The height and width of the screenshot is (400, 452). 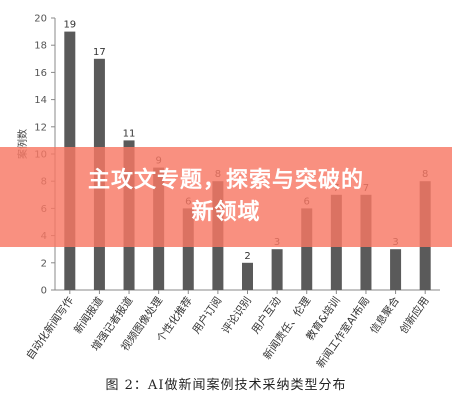 I want to click on bar-value-label: 2, so click(x=247, y=256).